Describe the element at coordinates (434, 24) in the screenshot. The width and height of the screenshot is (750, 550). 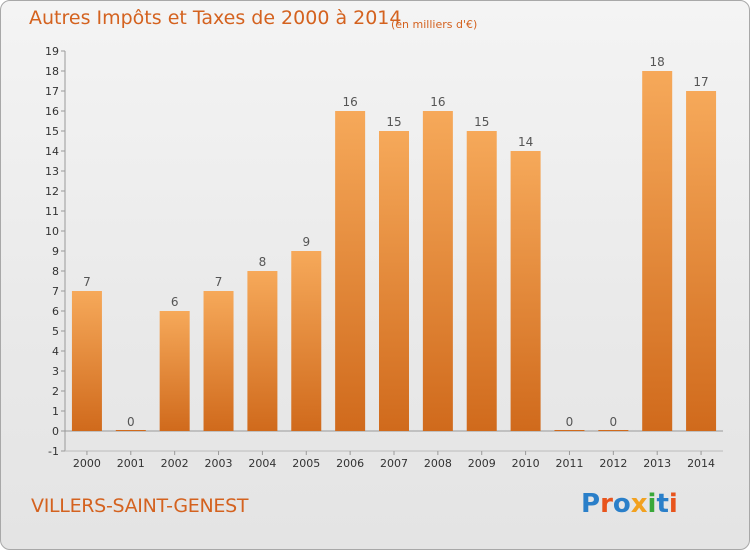
I see `chart-unit: (en milliers d'€)` at that location.